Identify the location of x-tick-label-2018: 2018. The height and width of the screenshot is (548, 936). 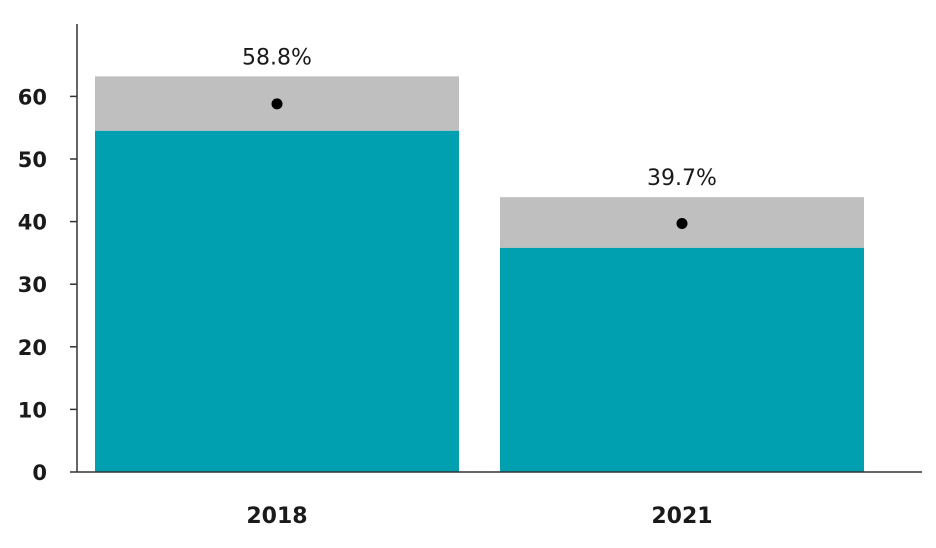
(276, 516).